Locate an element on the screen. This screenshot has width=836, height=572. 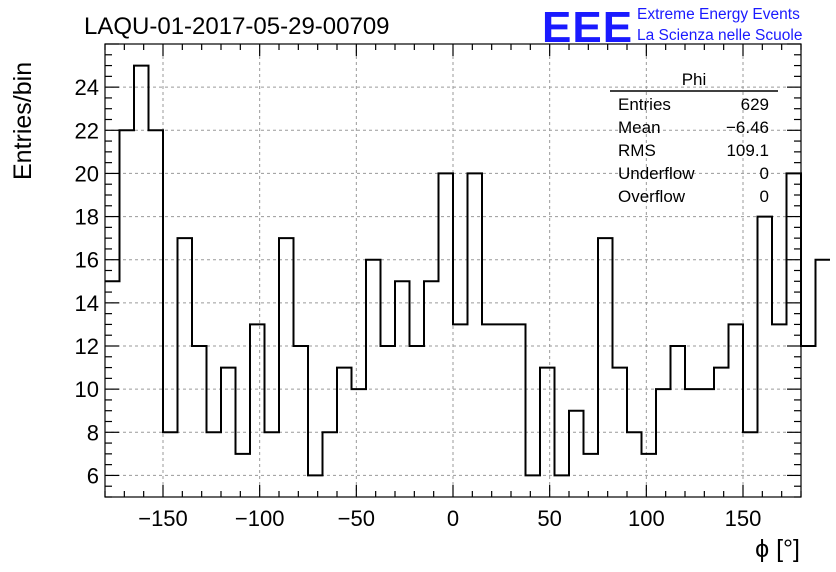
stats-row-label: RMS is located at coordinates (637, 150).